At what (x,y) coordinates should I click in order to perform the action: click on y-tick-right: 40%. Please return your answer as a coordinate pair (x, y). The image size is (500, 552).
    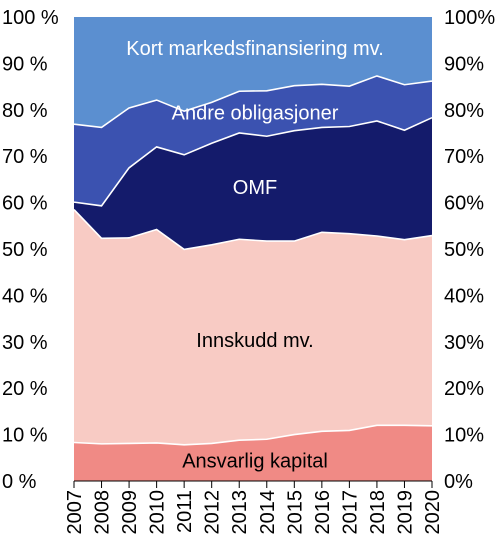
    Looking at the image, I should click on (464, 296).